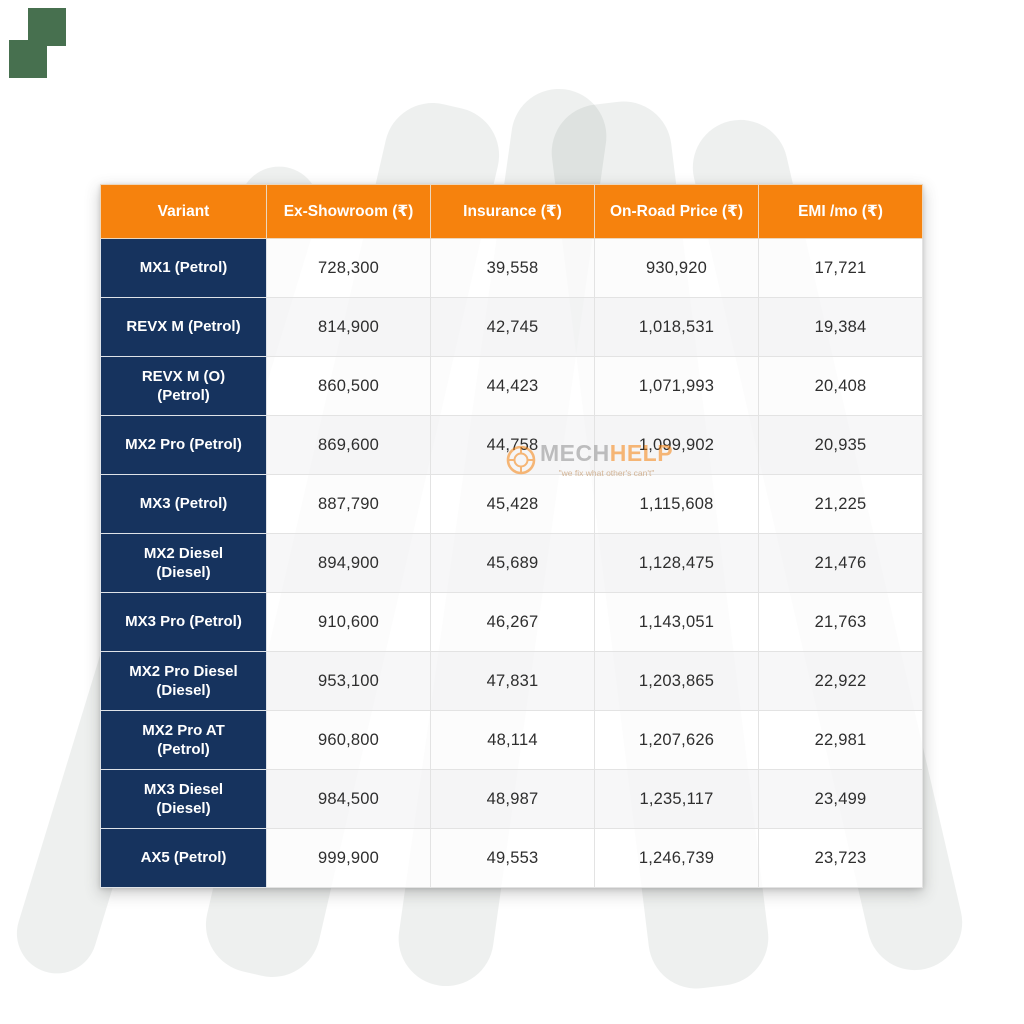 The image size is (1024, 1024). I want to click on emi-cell: 23,723, so click(840, 858).